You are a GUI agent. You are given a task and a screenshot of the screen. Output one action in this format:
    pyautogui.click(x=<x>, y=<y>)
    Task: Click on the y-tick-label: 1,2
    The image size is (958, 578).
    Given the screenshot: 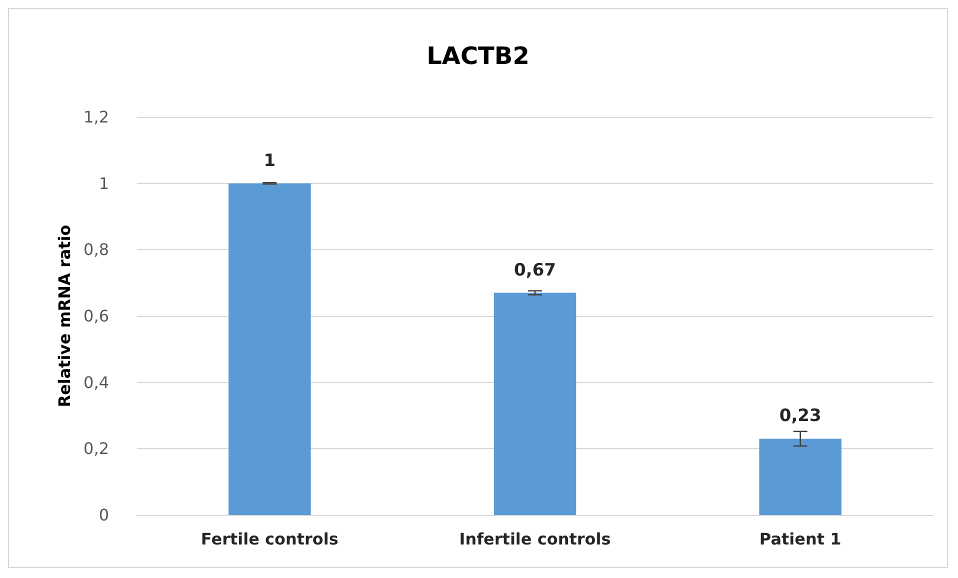 What is the action you would take?
    pyautogui.click(x=96, y=117)
    